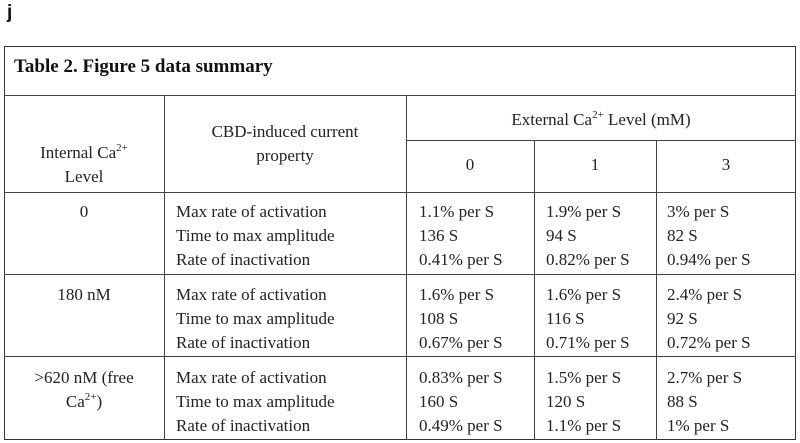  What do you see at coordinates (461, 319) in the screenshot?
I see `row-1-ext-0: 1.6% per S 108 S 0.67% per S` at bounding box center [461, 319].